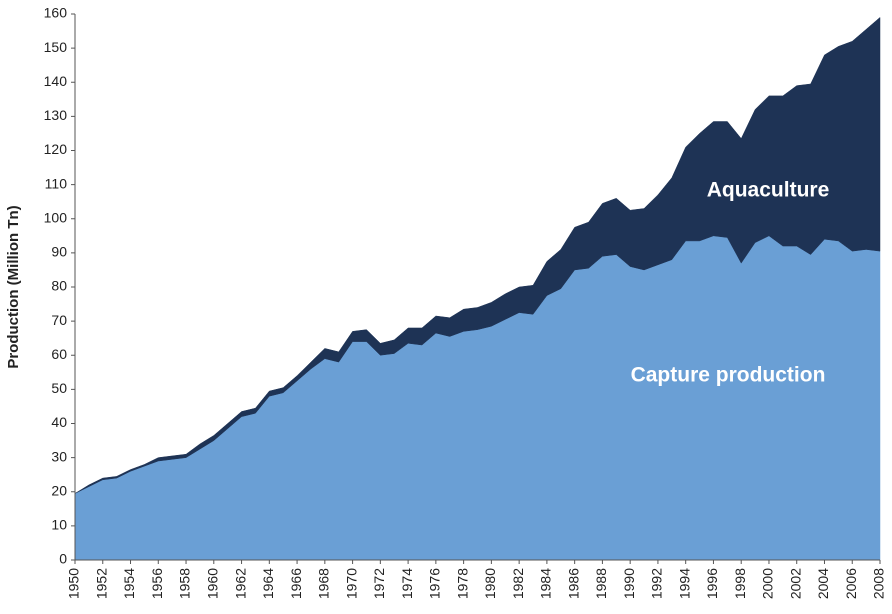 Image resolution: width=892 pixels, height=614 pixels. Describe the element at coordinates (768, 583) in the screenshot. I see `x-tick-label: 2000` at that location.